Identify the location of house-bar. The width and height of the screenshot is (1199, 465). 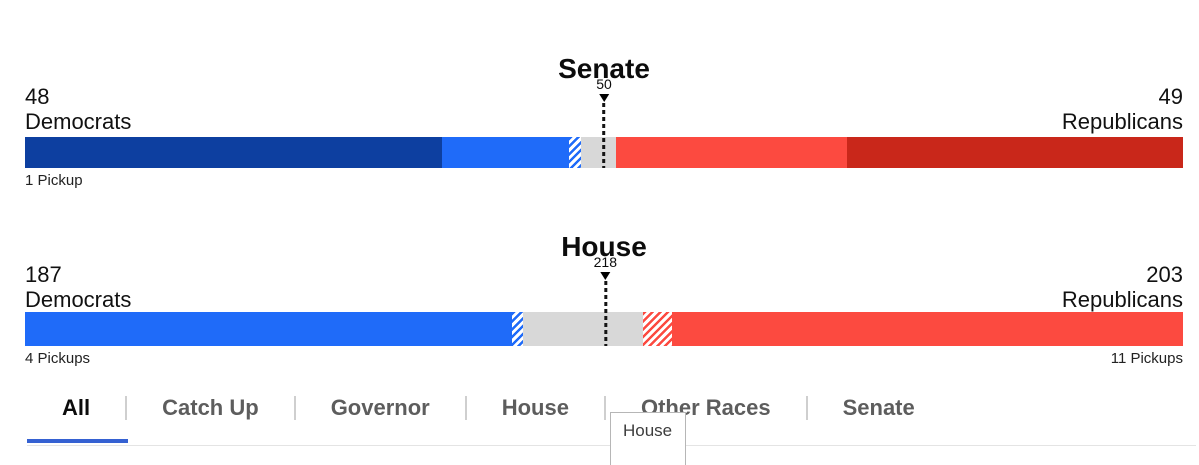
(604, 329).